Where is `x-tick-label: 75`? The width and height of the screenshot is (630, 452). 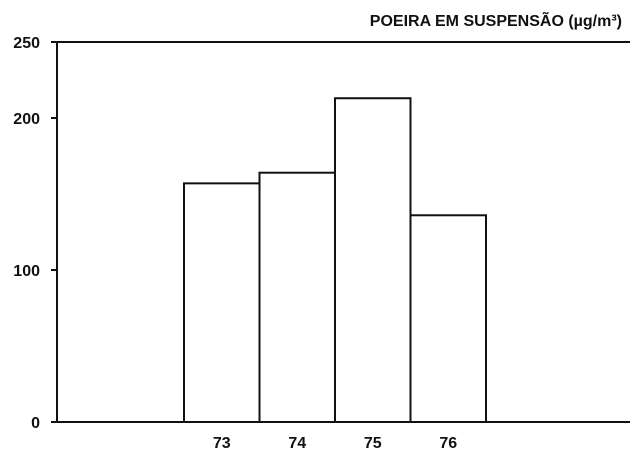
x-tick-label: 75 is located at coordinates (373, 443).